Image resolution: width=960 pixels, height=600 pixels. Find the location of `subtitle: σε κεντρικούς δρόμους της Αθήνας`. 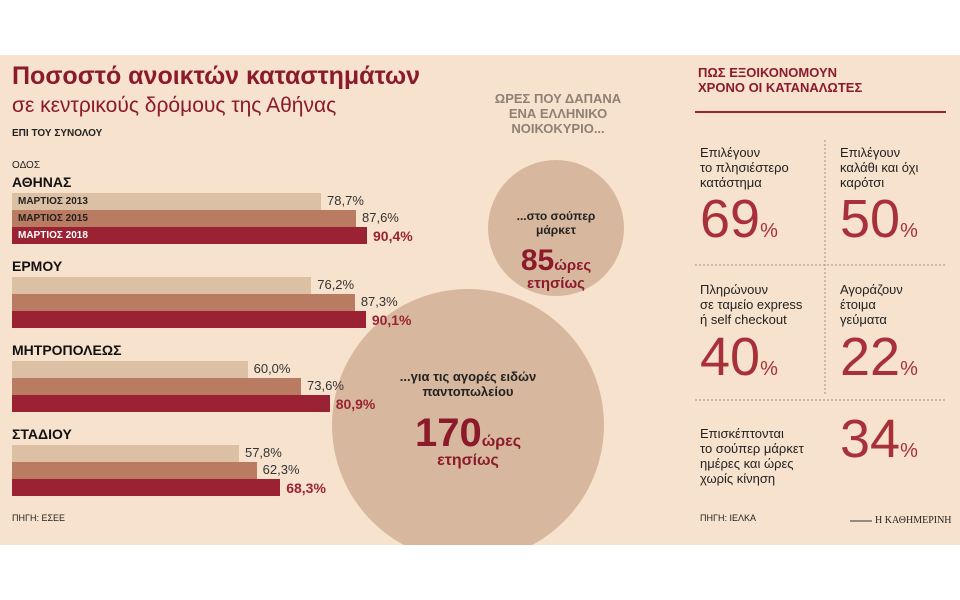

subtitle: σε κεντρικούς δρόμους της Αθήνας is located at coordinates (174, 105).